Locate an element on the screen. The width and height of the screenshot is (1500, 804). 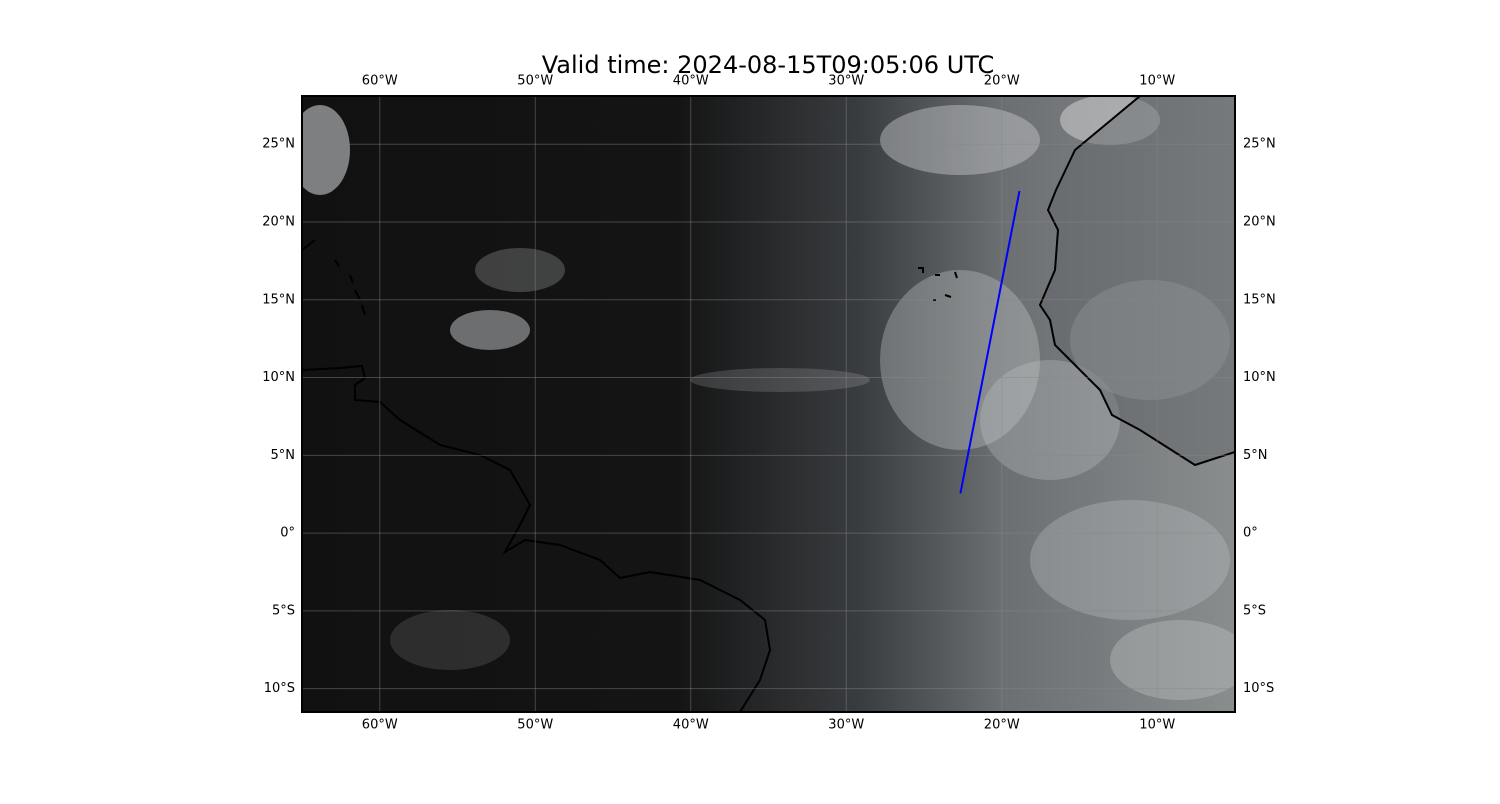
plot-marks is located at coordinates (990, 342).